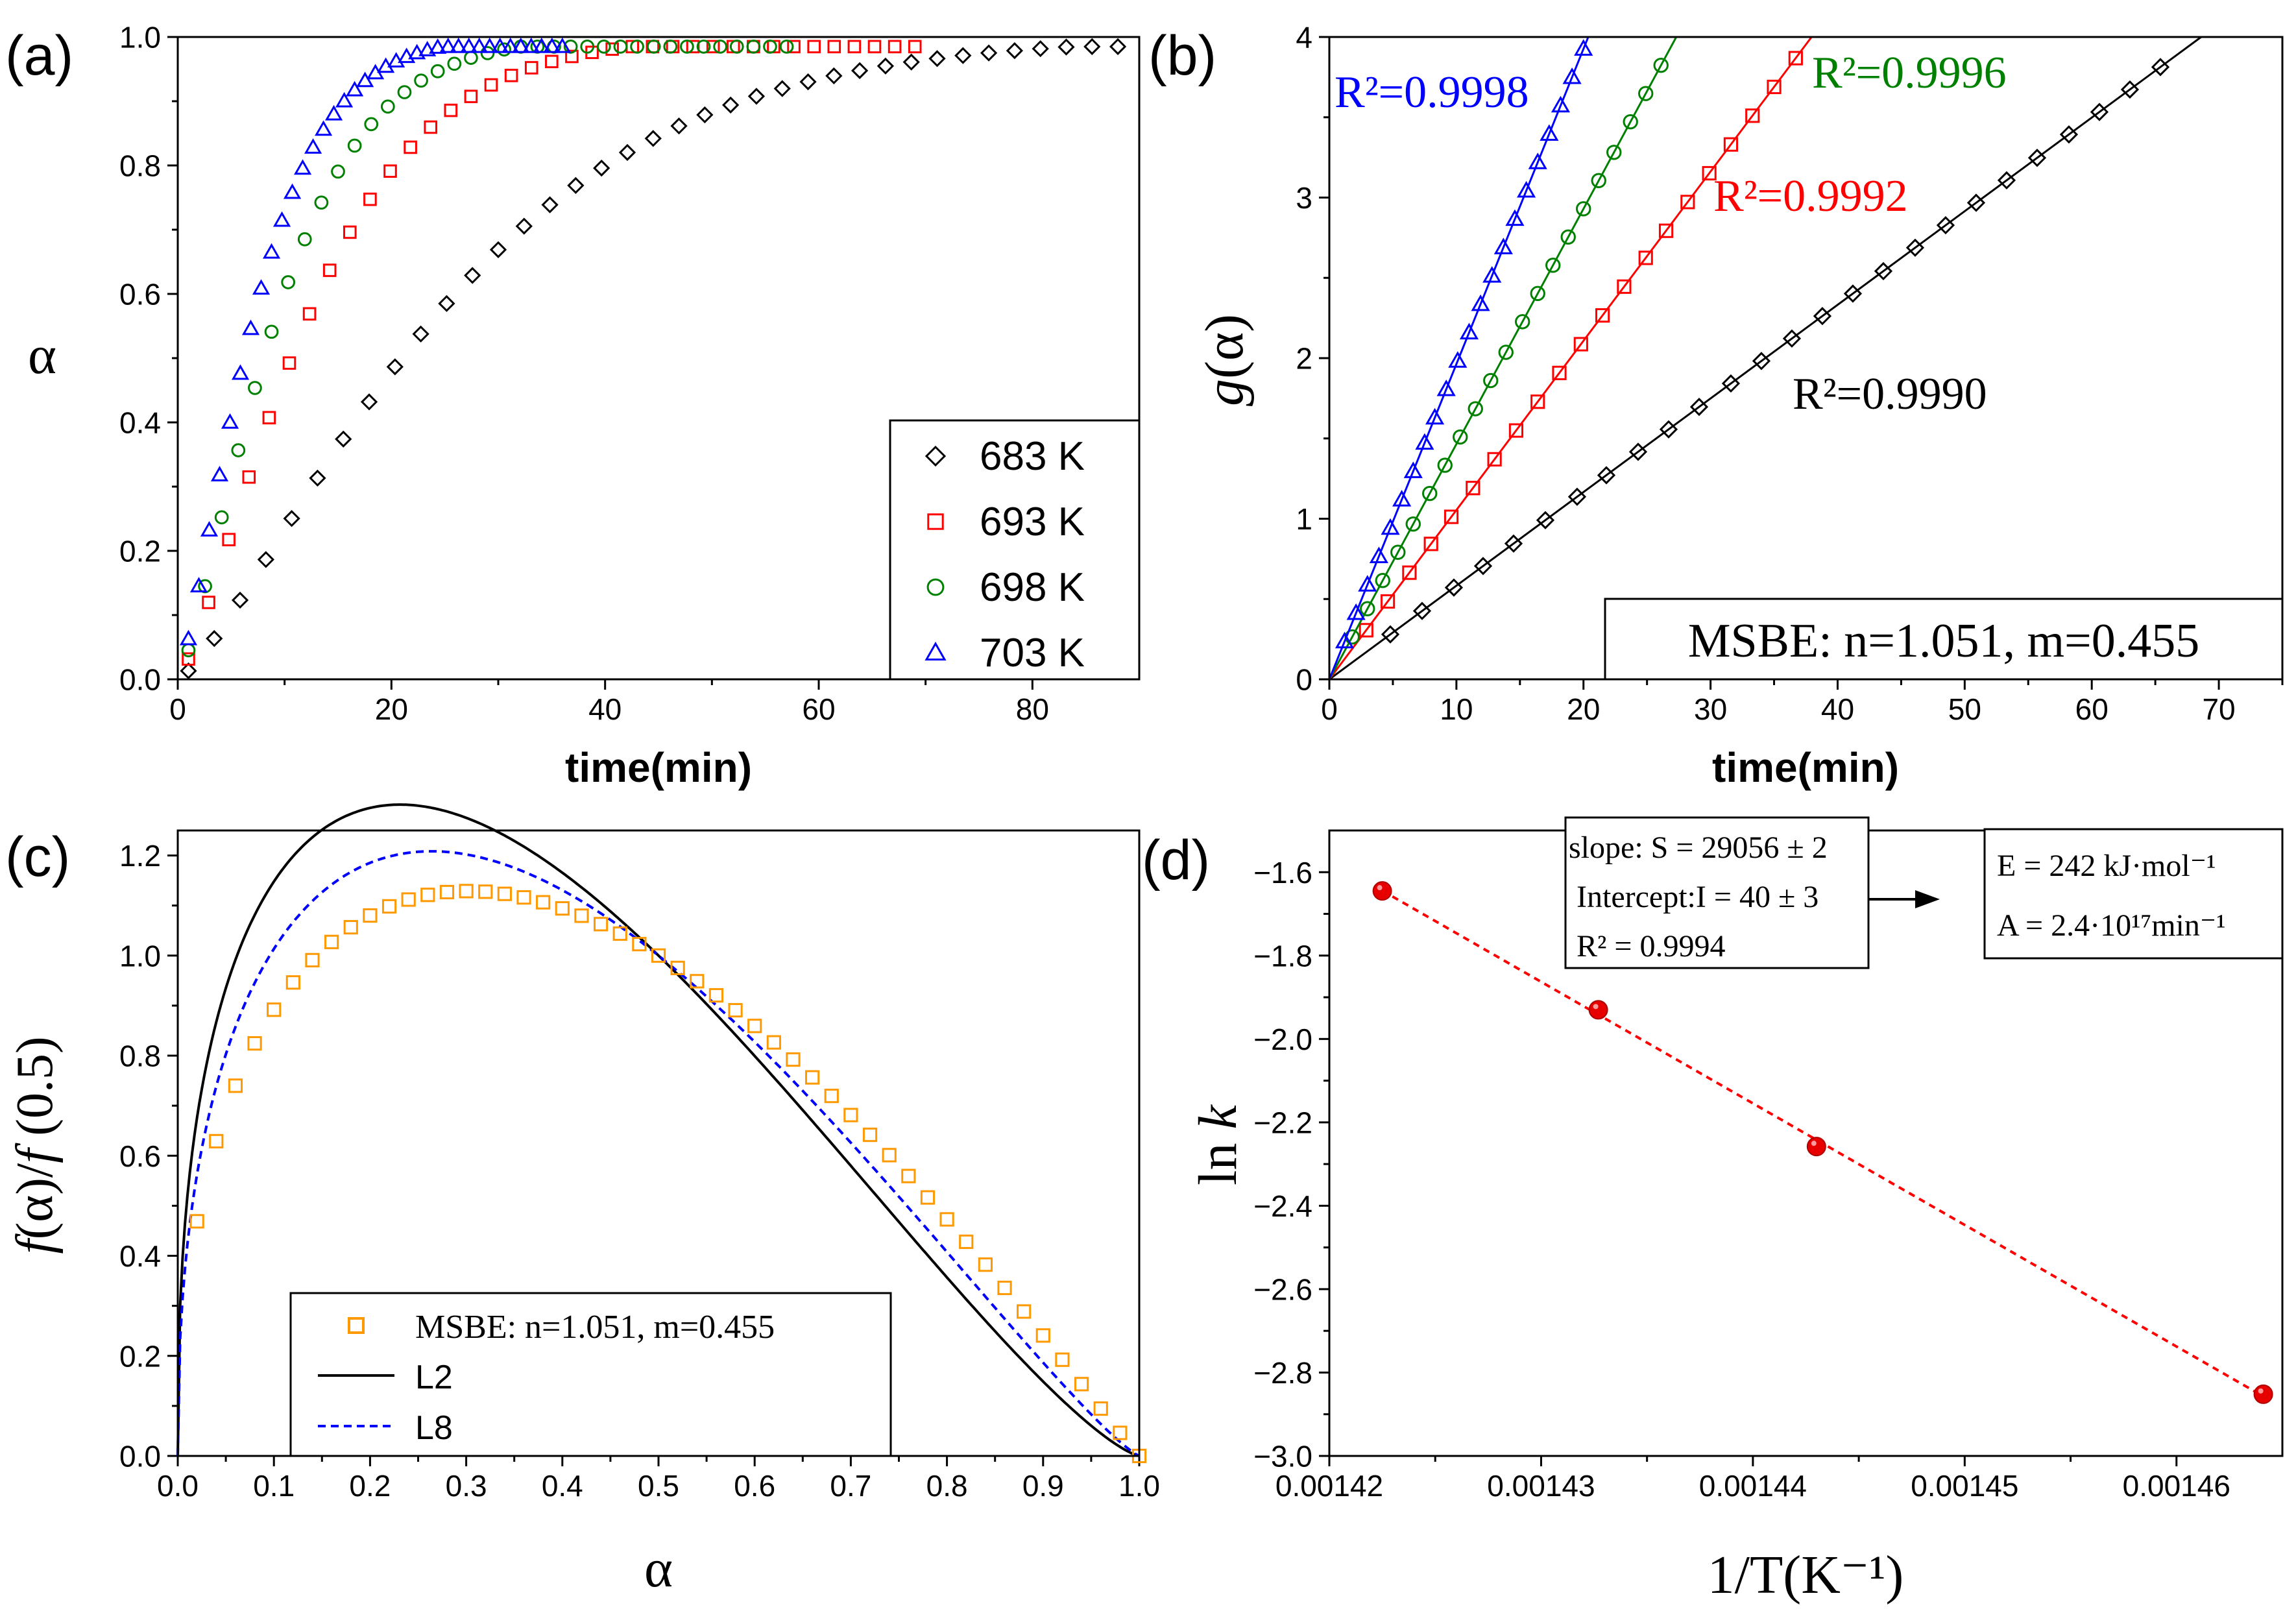 The height and width of the screenshot is (1611, 2296). Describe the element at coordinates (1182, 56) in the screenshot. I see `panel-b-label: (b)` at that location.